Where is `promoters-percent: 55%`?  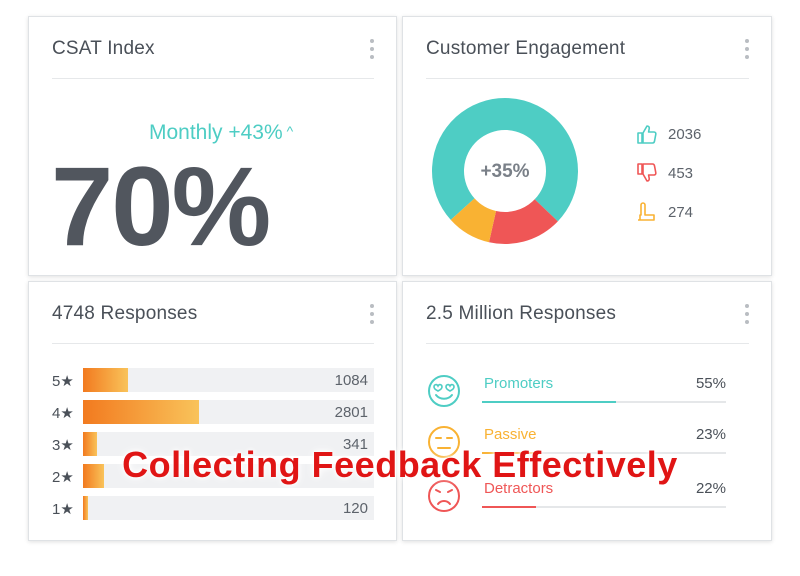
promoters-percent: 55% is located at coordinates (710, 383).